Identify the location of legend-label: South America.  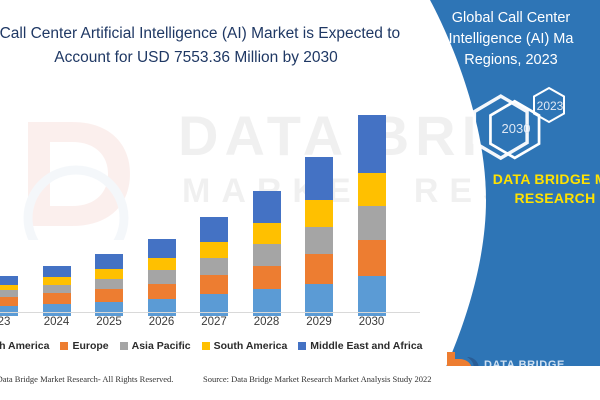
(250, 346).